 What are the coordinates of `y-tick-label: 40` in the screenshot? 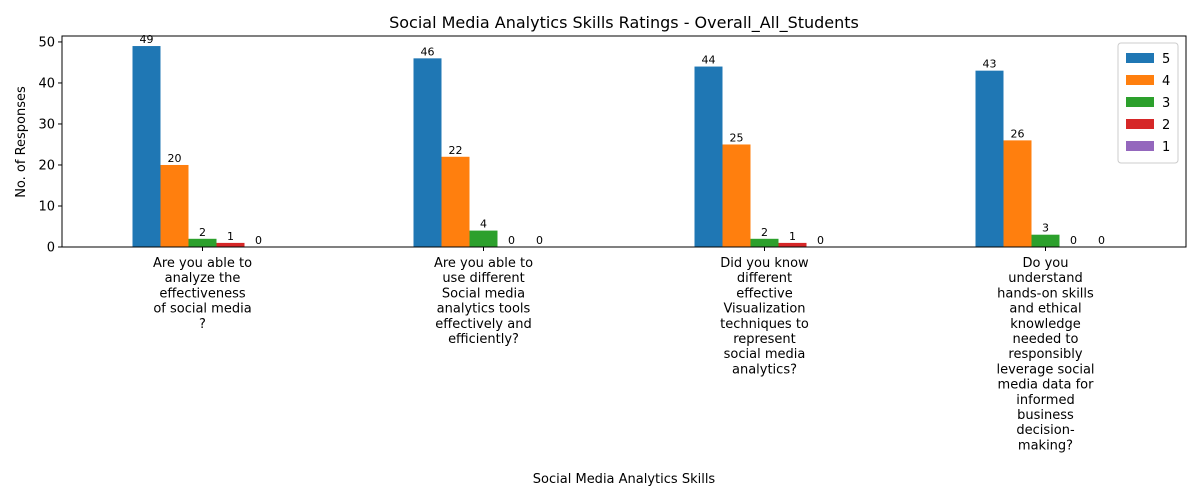 It's located at (46, 83).